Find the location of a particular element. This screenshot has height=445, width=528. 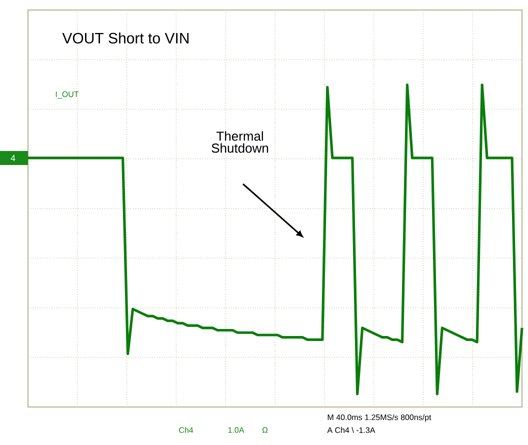

text: M 40.0ms 1.25MS/s 800ns/pt is located at coordinates (380, 418).